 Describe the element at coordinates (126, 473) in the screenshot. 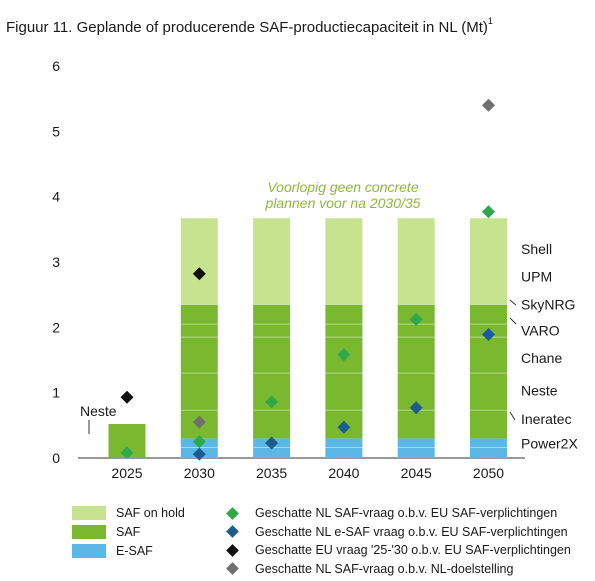

I see `x-tick-label: 2025` at that location.